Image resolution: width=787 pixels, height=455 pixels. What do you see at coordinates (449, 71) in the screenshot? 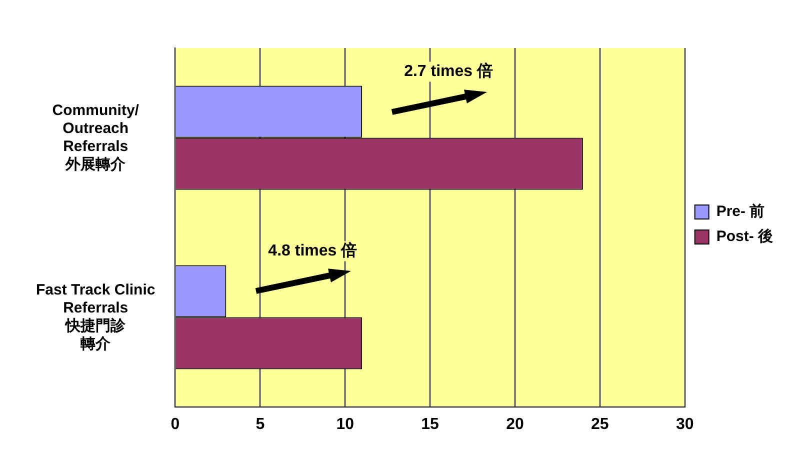
I see `annotation: 2.7 times 倍` at bounding box center [449, 71].